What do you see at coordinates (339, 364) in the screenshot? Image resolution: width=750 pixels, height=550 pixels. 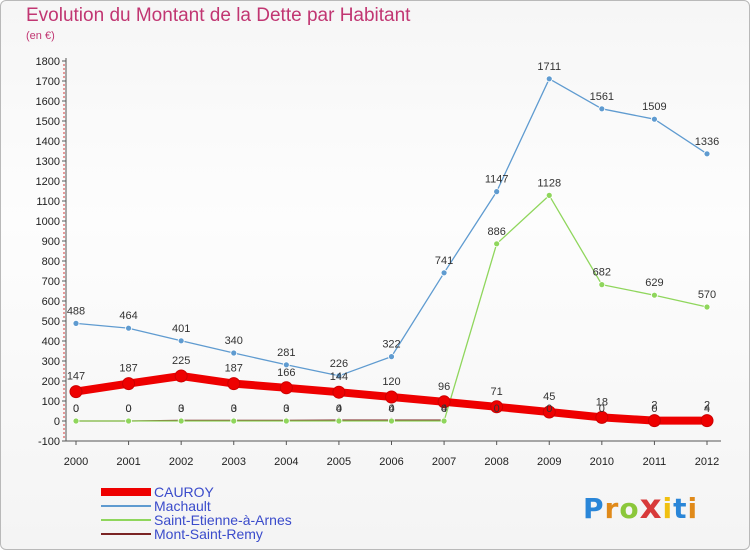 I see `data-label: 226` at bounding box center [339, 364].